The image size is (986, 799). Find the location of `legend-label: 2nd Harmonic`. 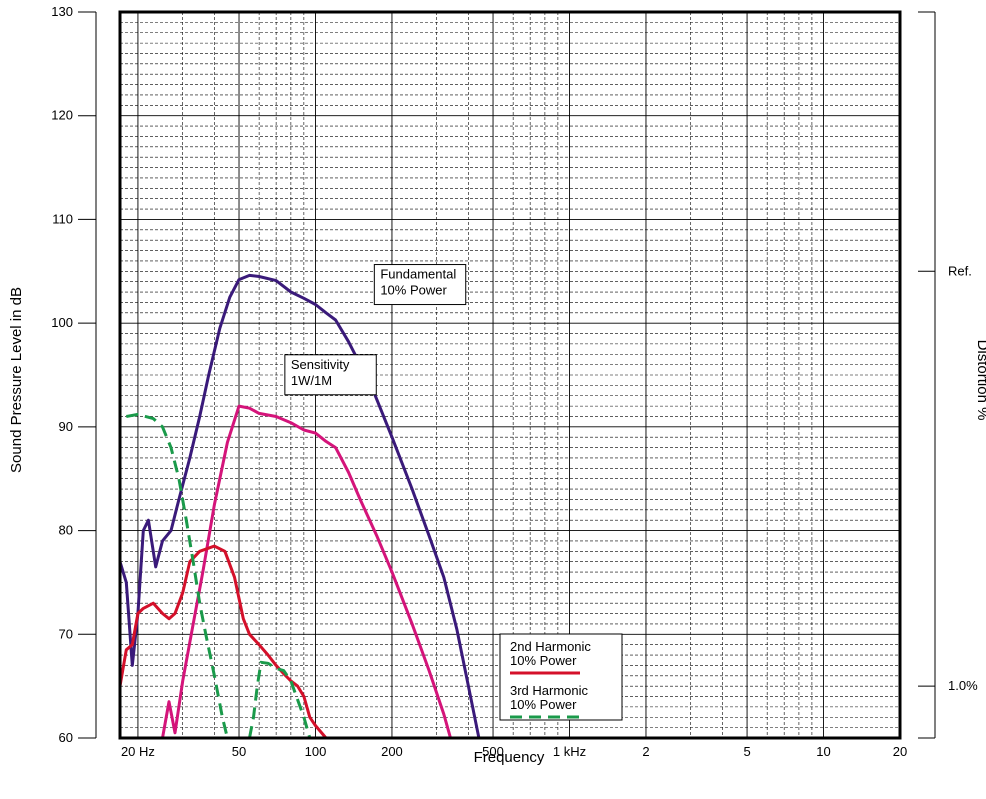

legend-label: 2nd Harmonic is located at coordinates (550, 646).